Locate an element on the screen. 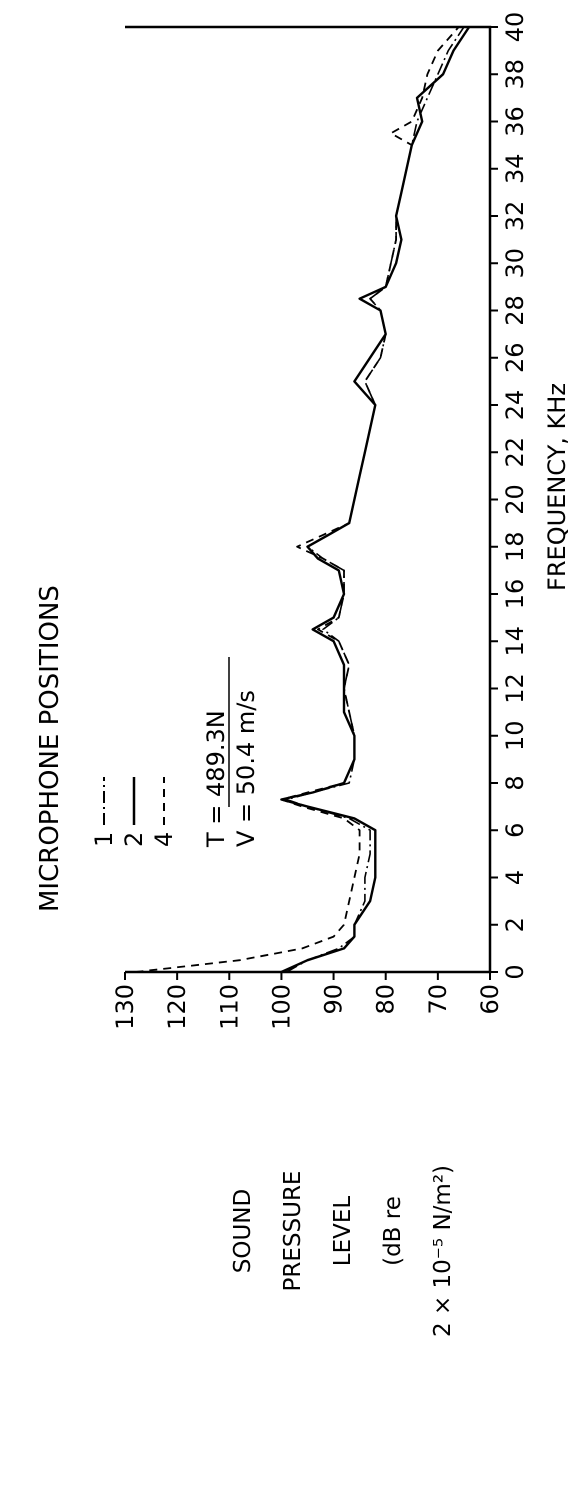  y-axis-label-line-2: PRESSURE is located at coordinates (293, 1231).